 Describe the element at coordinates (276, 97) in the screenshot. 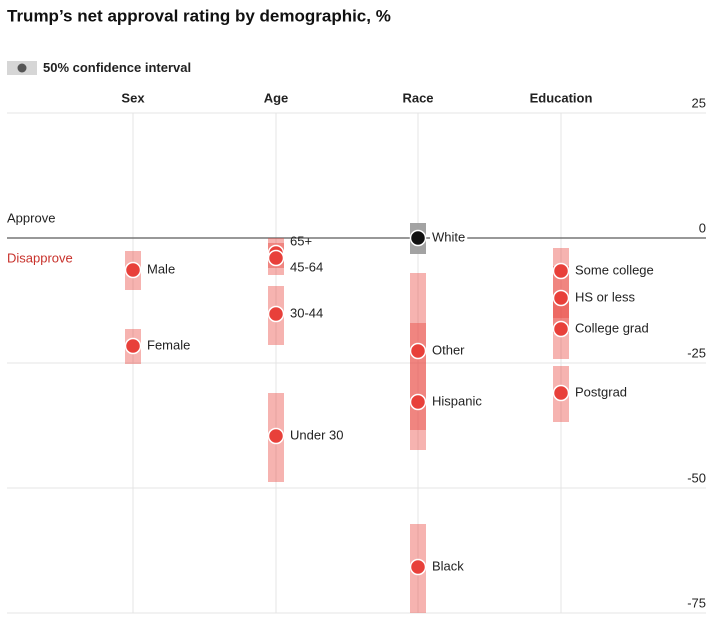

I see `column-header: Age` at that location.